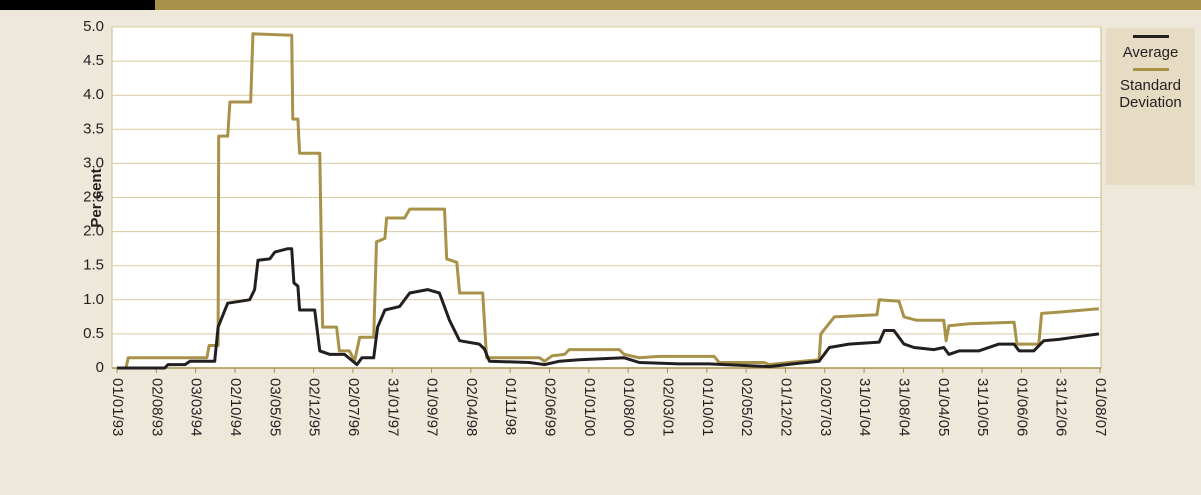 The image size is (1201, 495). I want to click on x-tick-label: 31/01/97, so click(392, 407).